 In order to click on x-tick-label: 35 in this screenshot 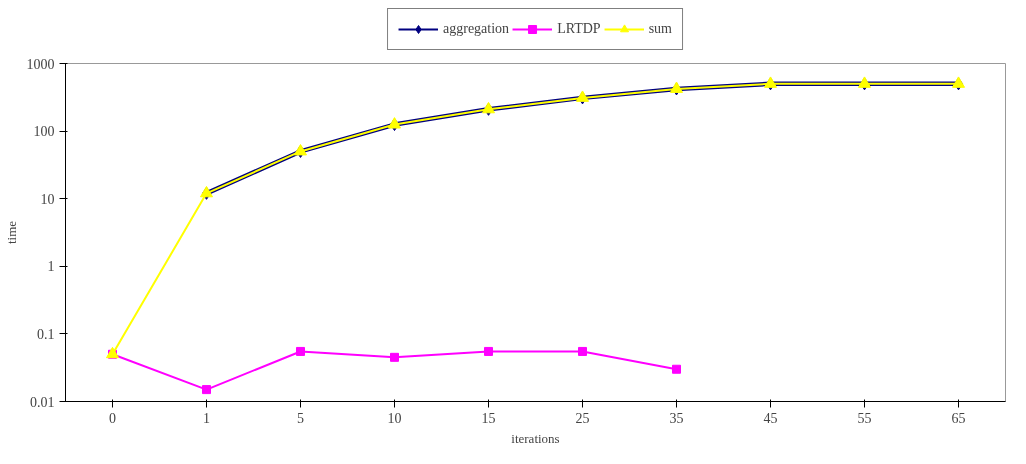, I will do `click(676, 418)`.